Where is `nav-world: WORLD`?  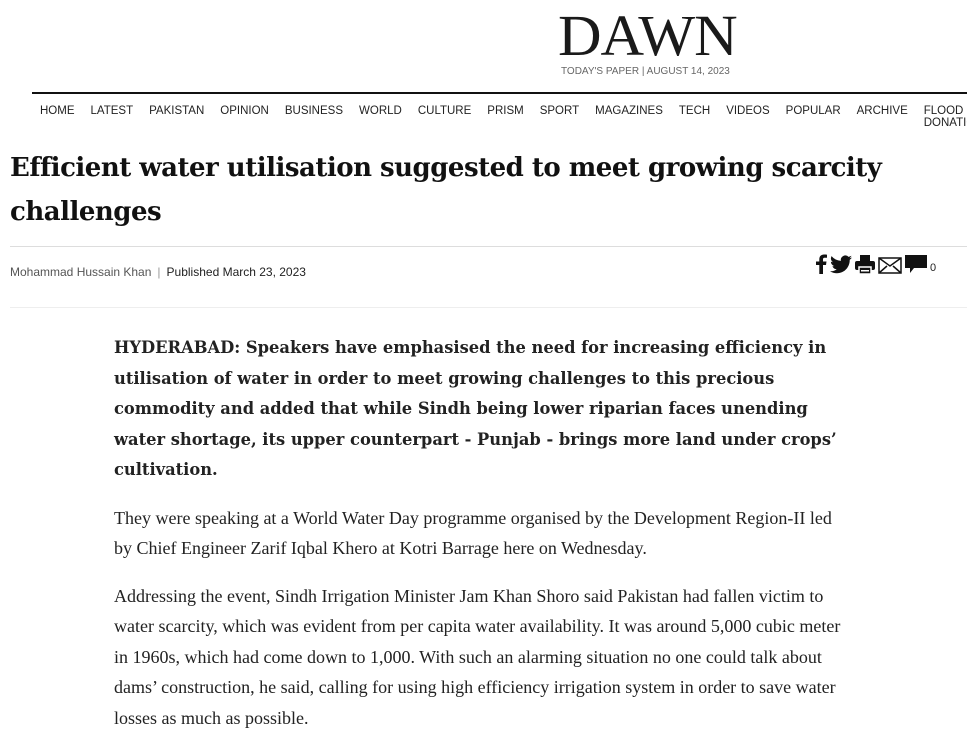 nav-world: WORLD is located at coordinates (380, 111).